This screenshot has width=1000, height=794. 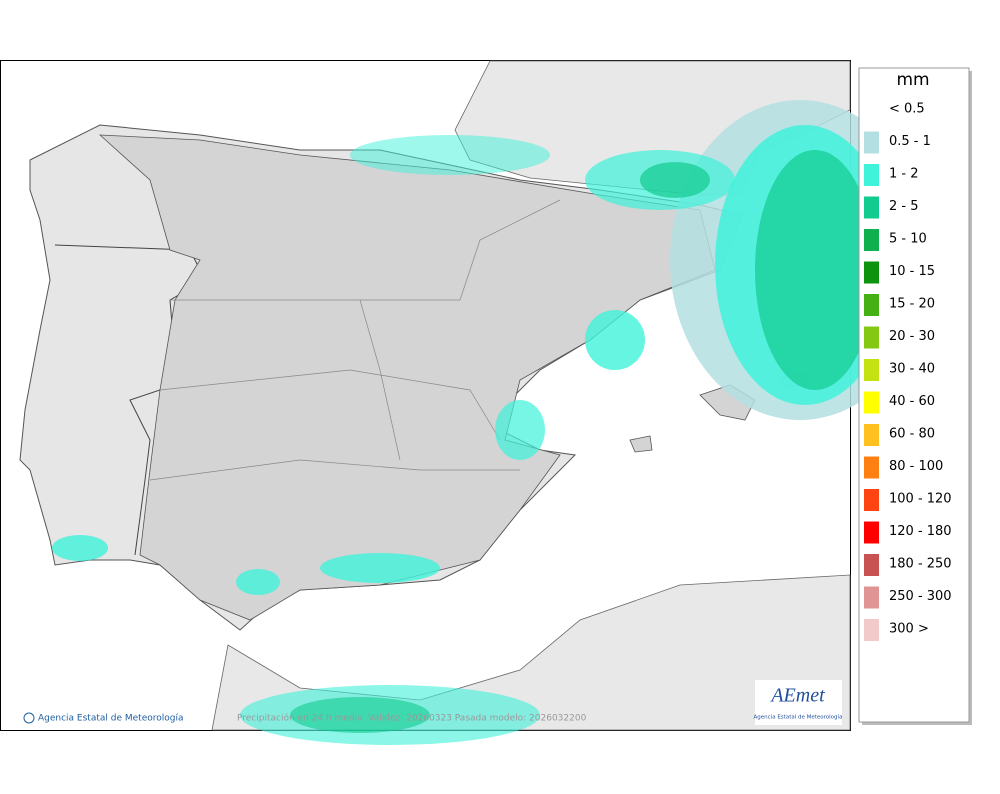 What do you see at coordinates (912, 304) in the screenshot?
I see `legend-label: 15 - 20` at bounding box center [912, 304].